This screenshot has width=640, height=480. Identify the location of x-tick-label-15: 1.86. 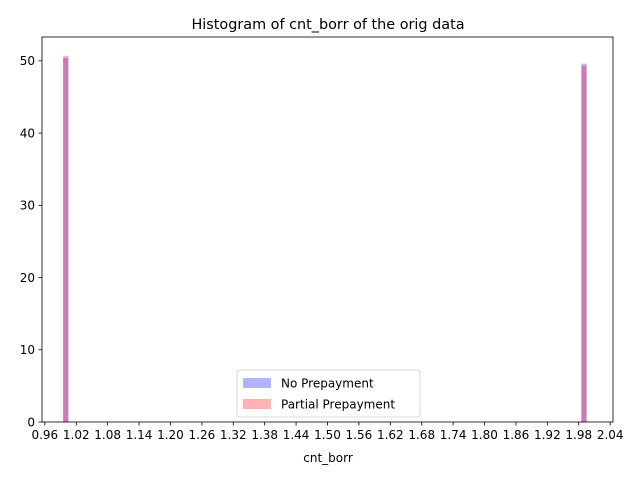
(516, 435).